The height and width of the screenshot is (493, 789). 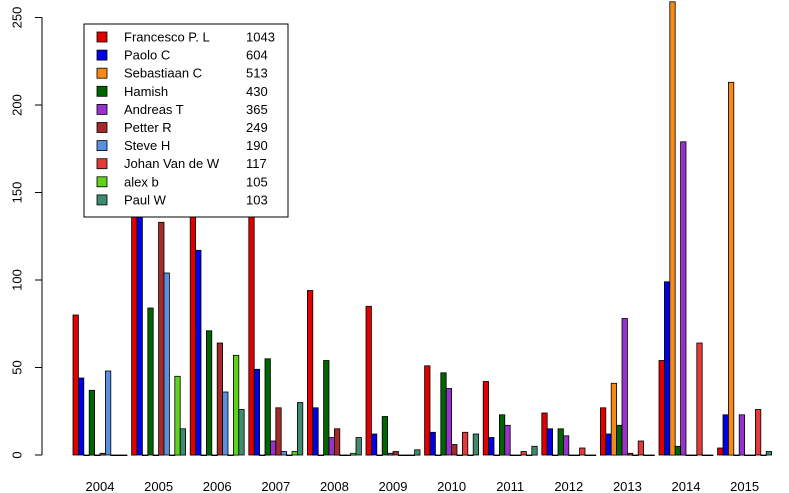 I want to click on y-tick-label: 250, so click(x=16, y=18).